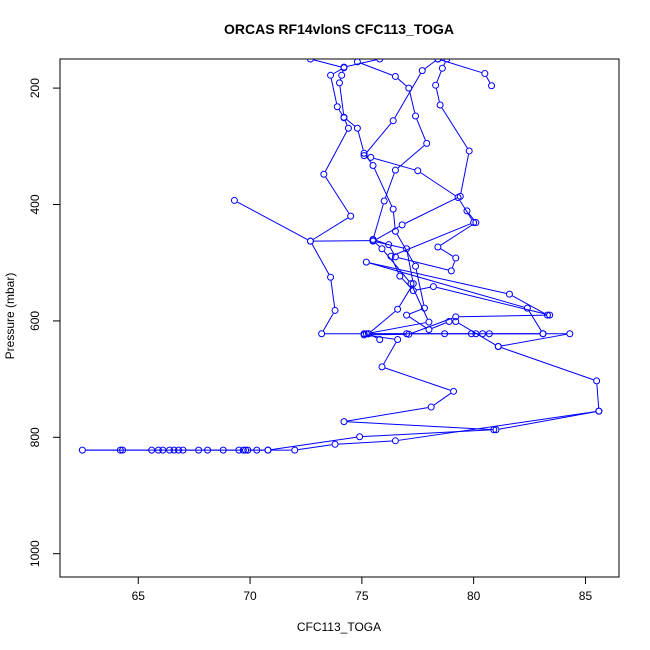  What do you see at coordinates (339, 29) in the screenshot?
I see `chart-title: ORCAS RF14vlonS CFC113_TOGA` at bounding box center [339, 29].